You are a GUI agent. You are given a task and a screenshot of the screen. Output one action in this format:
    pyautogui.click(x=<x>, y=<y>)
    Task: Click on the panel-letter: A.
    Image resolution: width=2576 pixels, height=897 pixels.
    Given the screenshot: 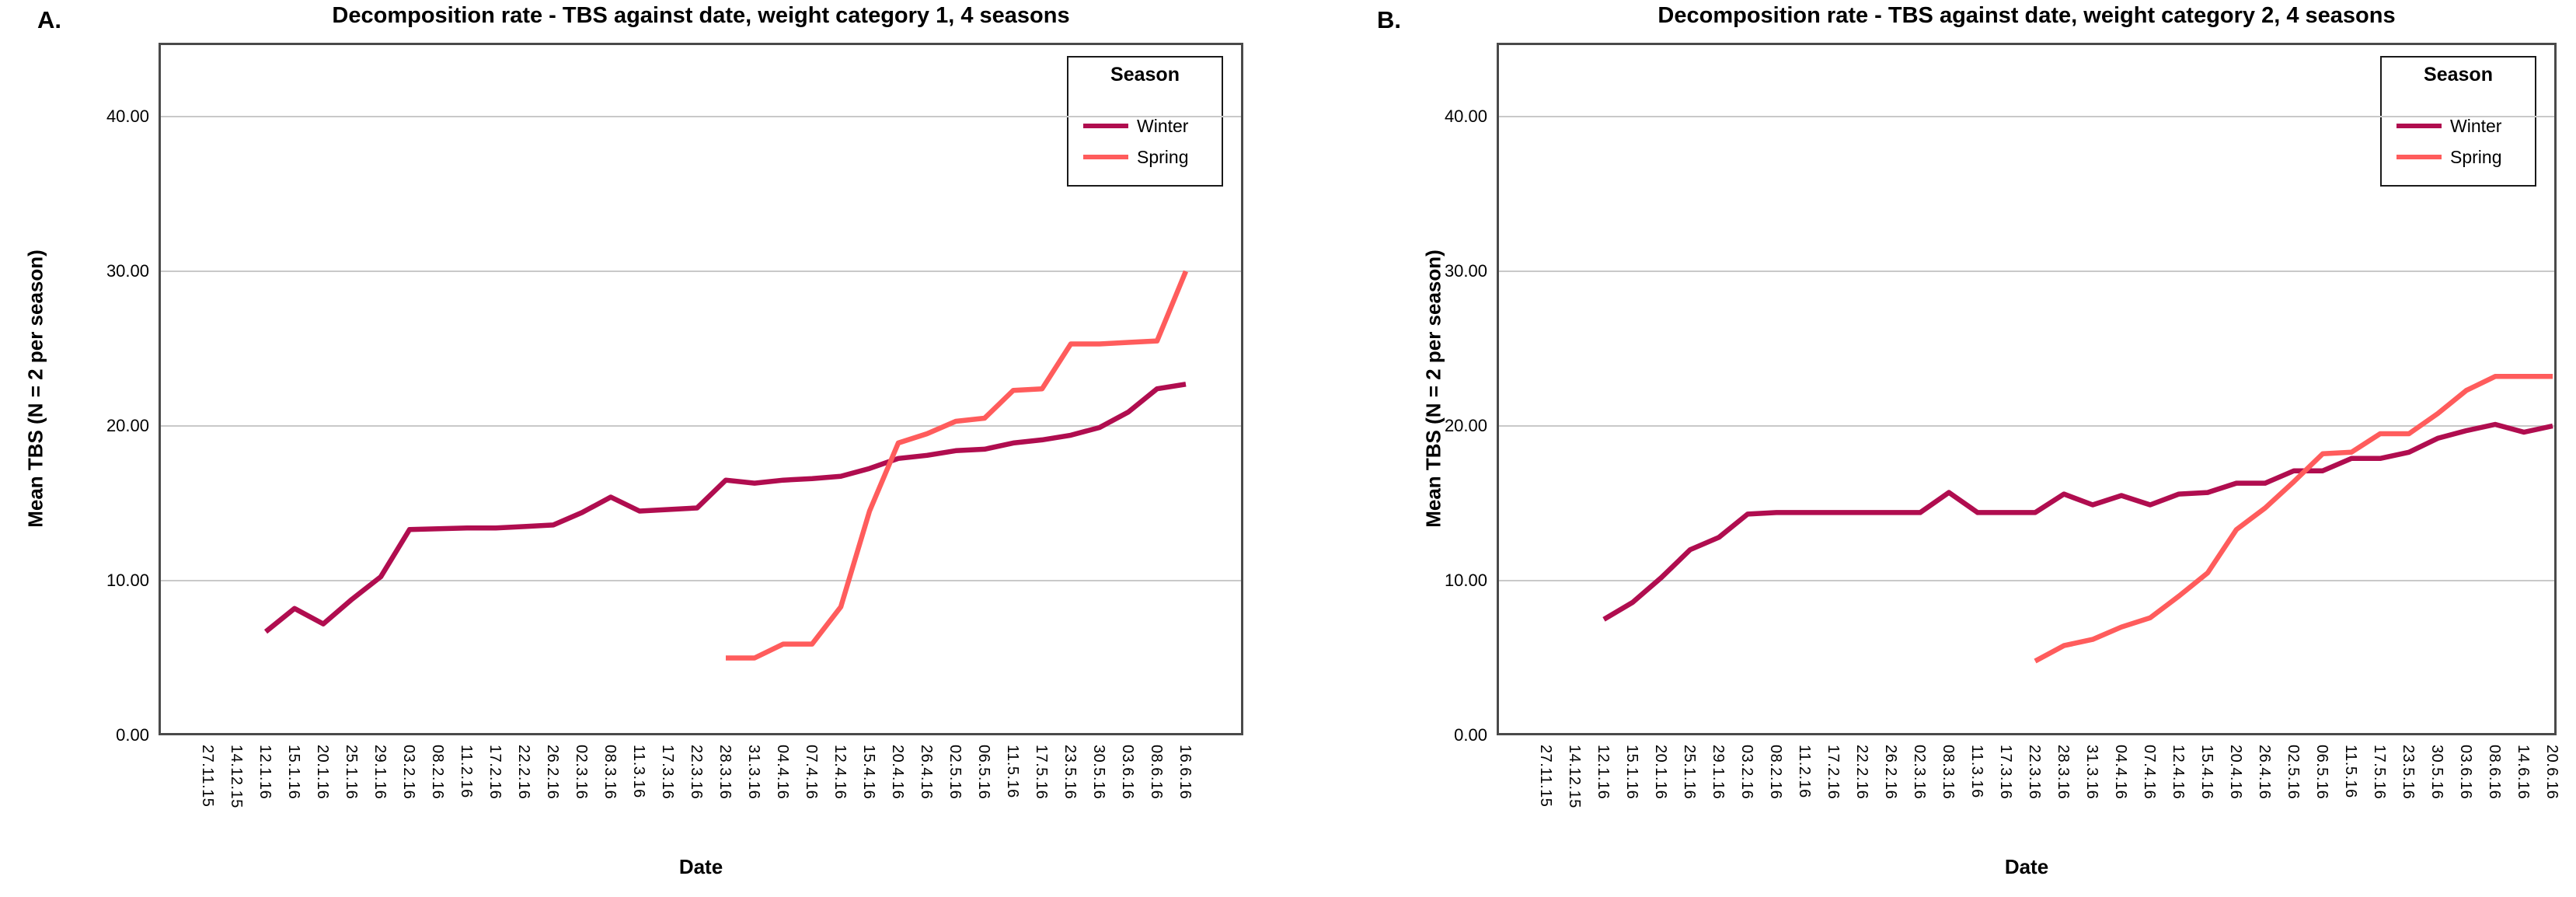 What is the action you would take?
    pyautogui.click(x=49, y=19)
    